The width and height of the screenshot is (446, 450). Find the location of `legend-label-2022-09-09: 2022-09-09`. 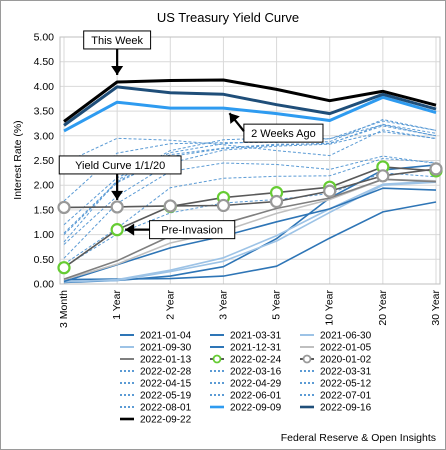

legend-label-2022-09-09: 2022-09-09 is located at coordinates (256, 408).